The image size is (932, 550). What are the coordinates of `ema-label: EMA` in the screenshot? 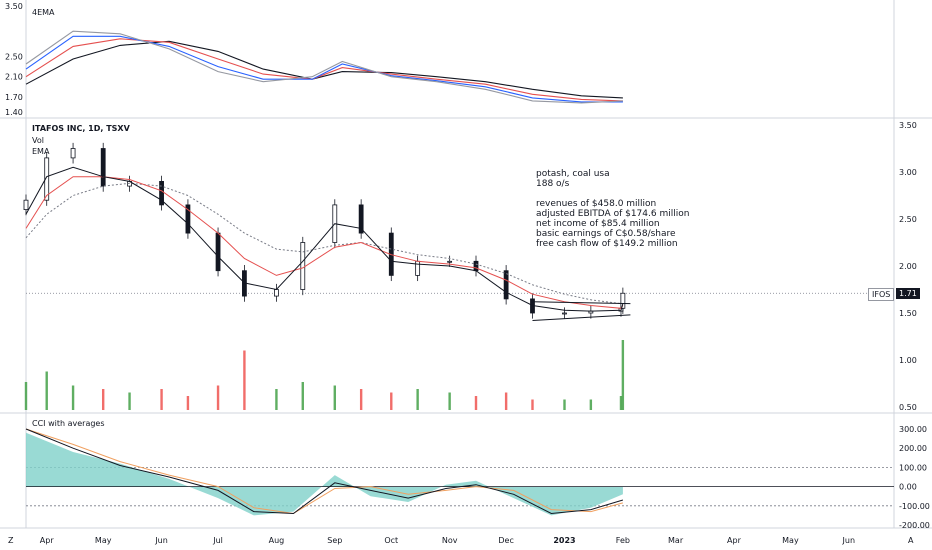 It's located at (41, 151).